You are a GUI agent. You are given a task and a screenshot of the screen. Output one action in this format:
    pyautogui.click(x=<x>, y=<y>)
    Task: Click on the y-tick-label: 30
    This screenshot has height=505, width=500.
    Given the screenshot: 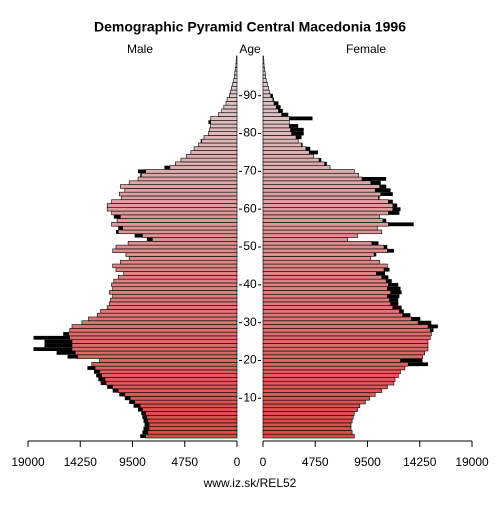 What is the action you would take?
    pyautogui.click(x=250, y=322)
    